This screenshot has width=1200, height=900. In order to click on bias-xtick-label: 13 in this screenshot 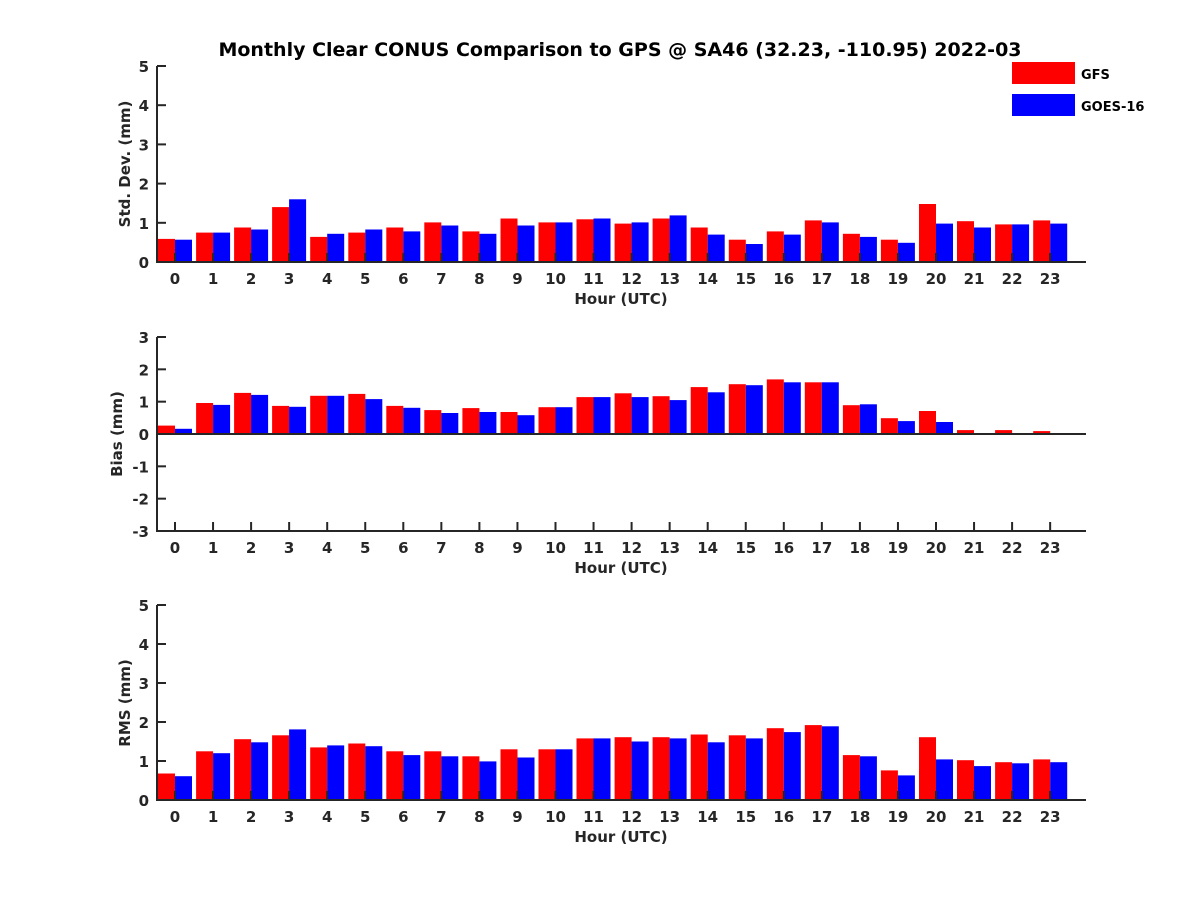, I will do `click(669, 548)`.